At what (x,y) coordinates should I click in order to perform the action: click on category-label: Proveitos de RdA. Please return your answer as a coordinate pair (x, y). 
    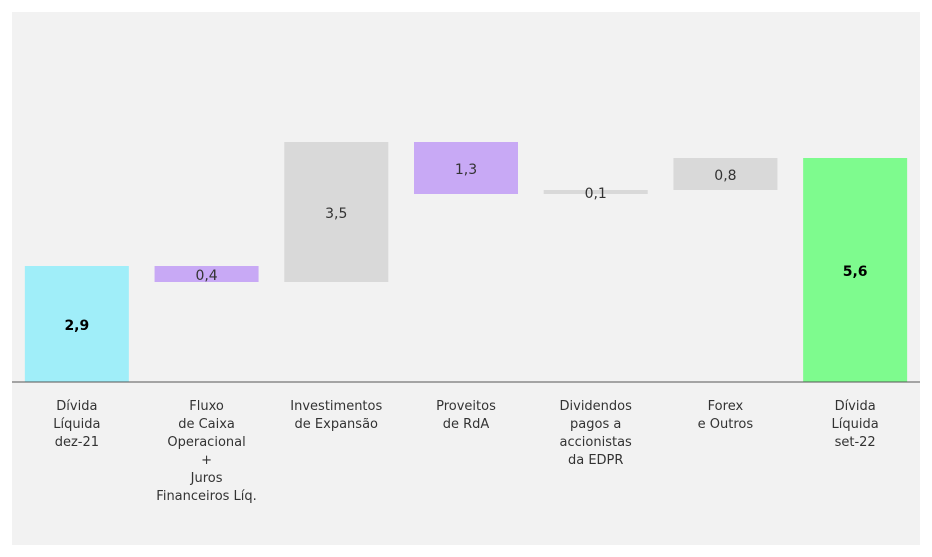
    Looking at the image, I should click on (466, 415).